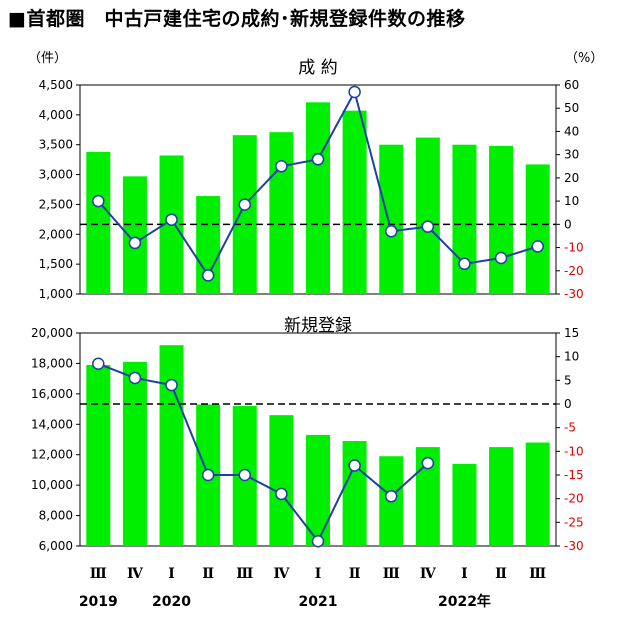 The height and width of the screenshot is (622, 631). Describe the element at coordinates (52, 333) in the screenshot. I see `left-tick-label: 20,000` at that location.